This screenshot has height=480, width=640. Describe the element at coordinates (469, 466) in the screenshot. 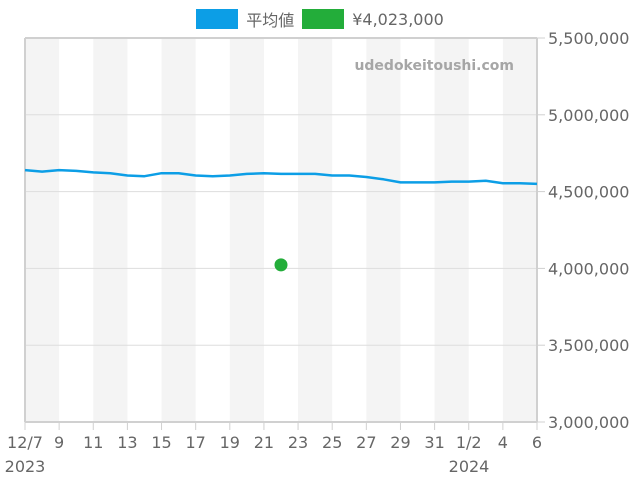

I see `year-label-2024: 2024` at that location.